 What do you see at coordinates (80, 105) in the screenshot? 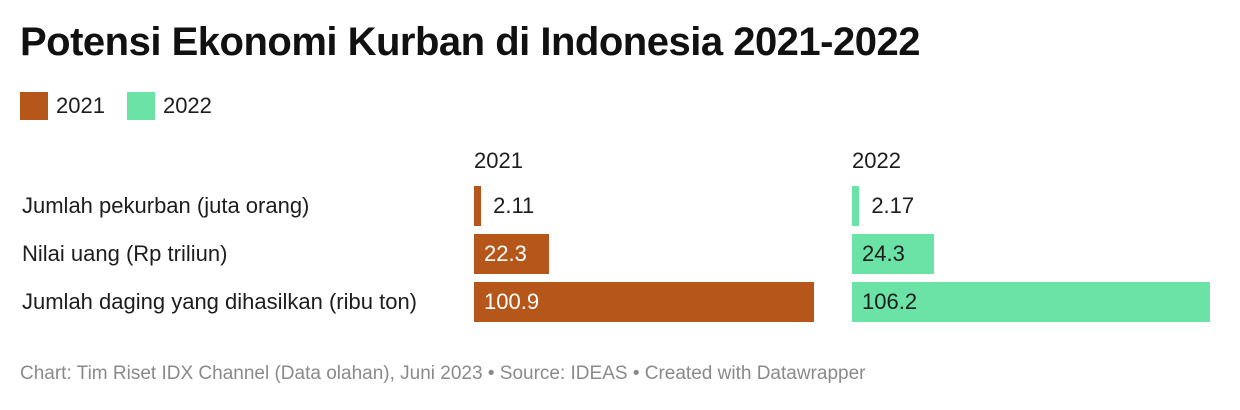
I see `legend-label-2021: 2021` at bounding box center [80, 105].